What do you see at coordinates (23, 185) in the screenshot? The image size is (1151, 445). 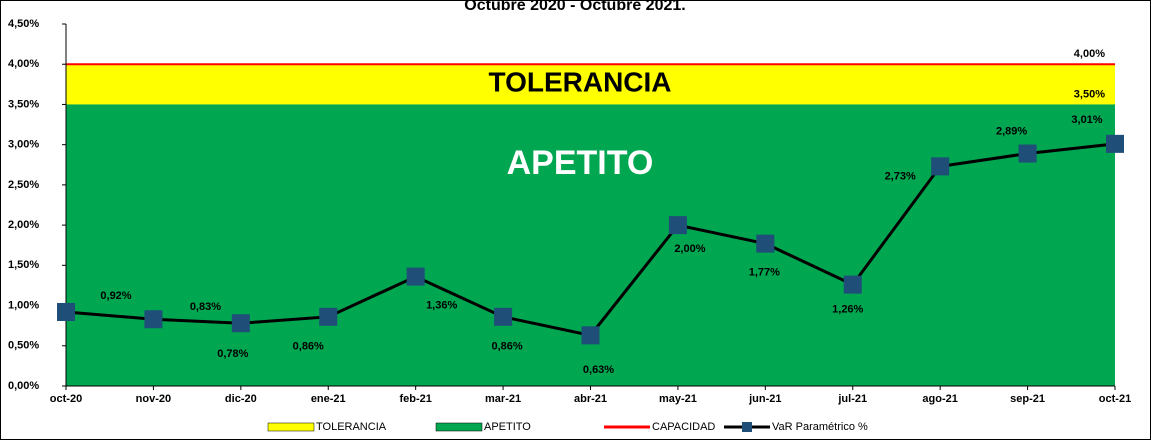 I see `y-tick-label: 2,50%` at bounding box center [23, 185].